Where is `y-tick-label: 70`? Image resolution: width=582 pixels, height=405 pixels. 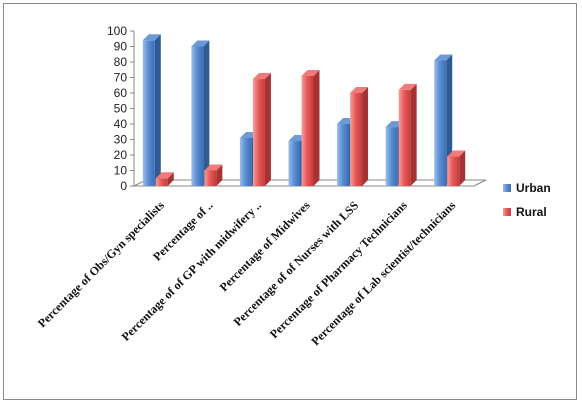
y-tick-label: 70 is located at coordinates (121, 78).